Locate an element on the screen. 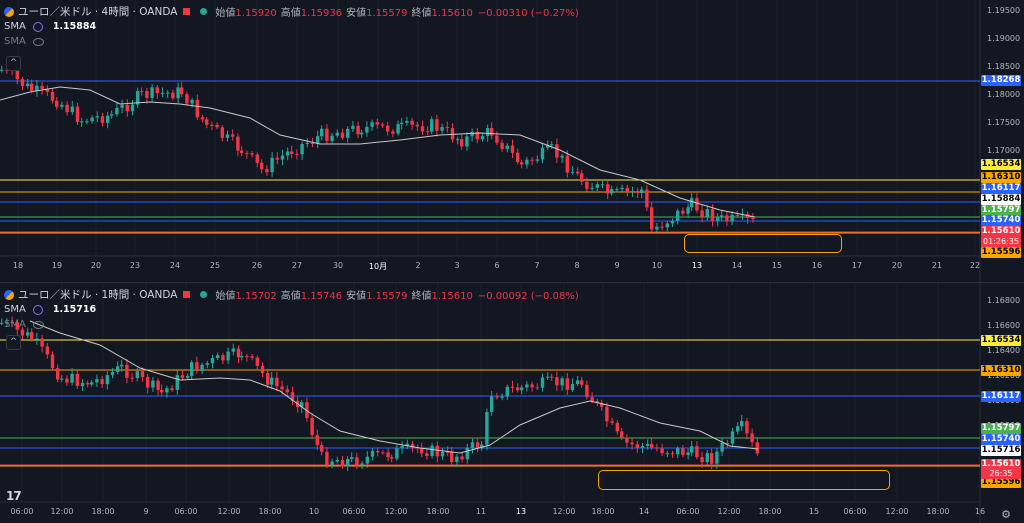  ohlc-value: −0.00310 (−0.27%) is located at coordinates (528, 13).